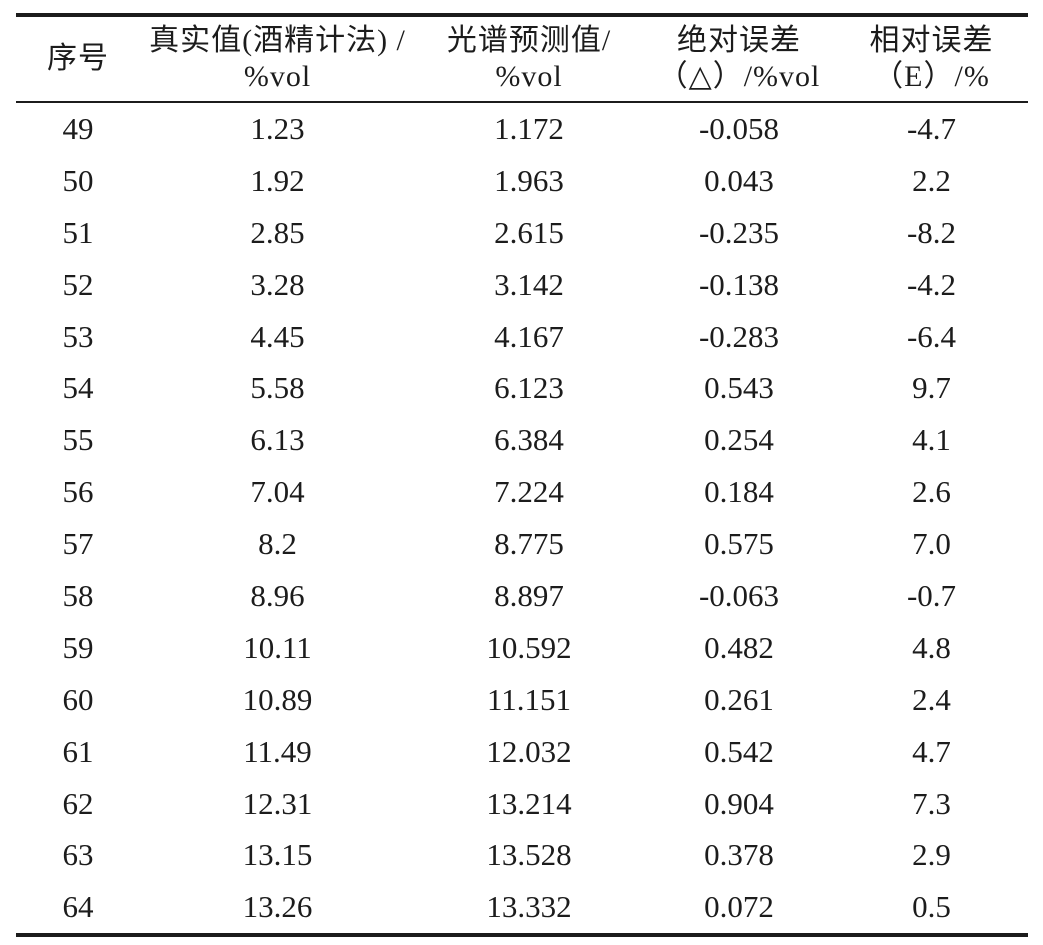  I want to click on table-row: 54 5.58 6.123 0.543 9.7, so click(522, 388).